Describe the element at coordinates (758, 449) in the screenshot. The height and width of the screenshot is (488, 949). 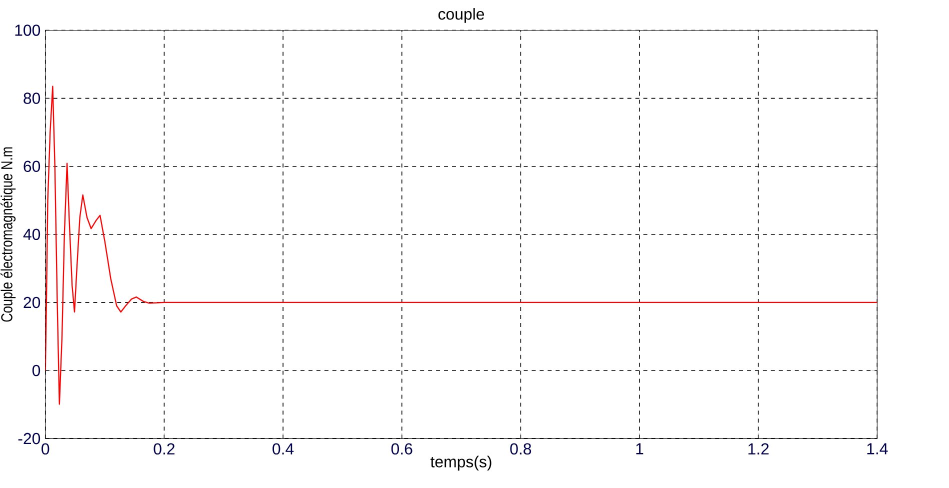
I see `x-tick-label: 1.2` at that location.